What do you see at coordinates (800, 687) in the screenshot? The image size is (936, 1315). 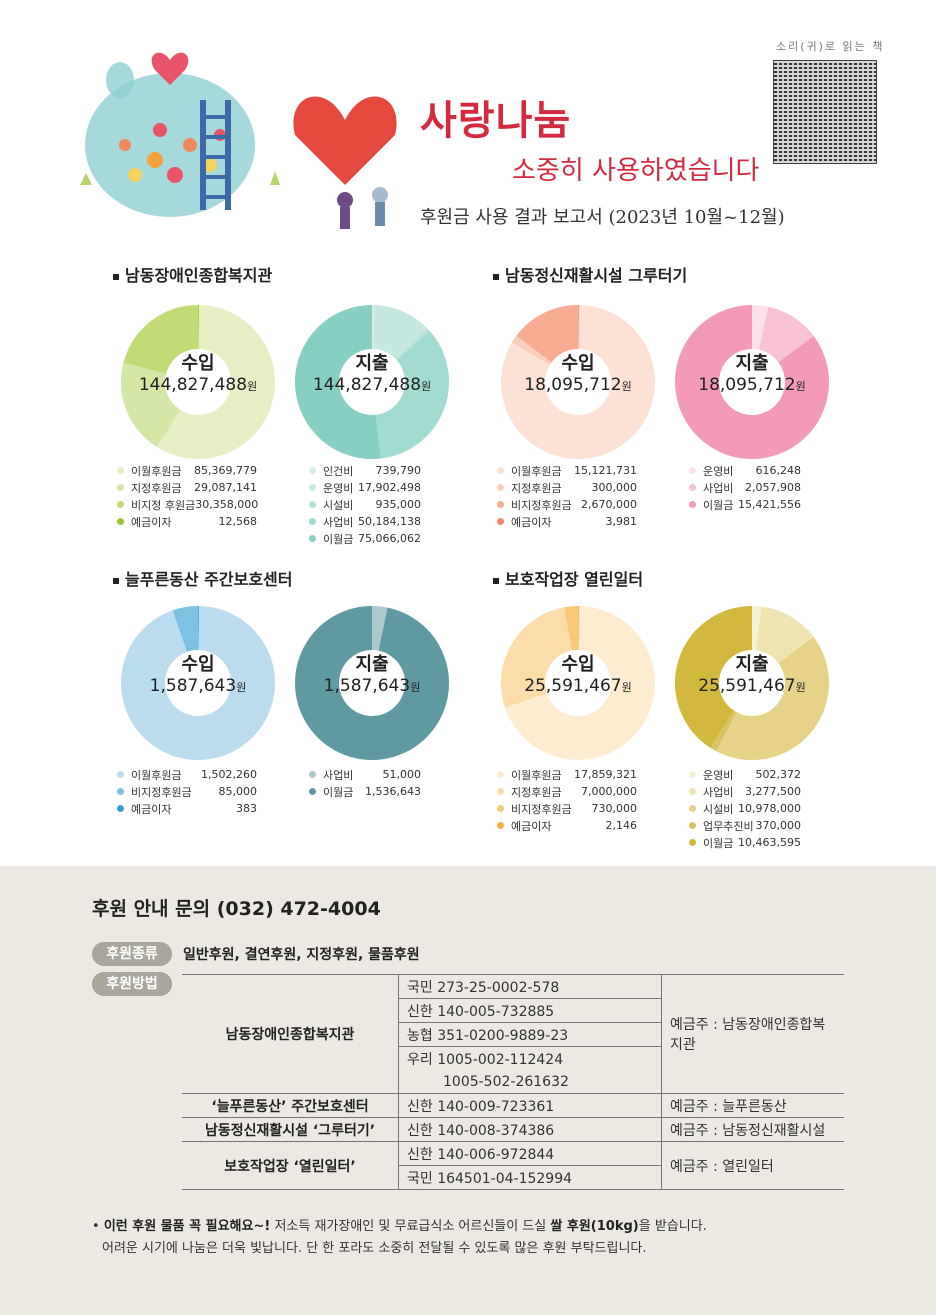 I see `expense-total-unit: 원` at bounding box center [800, 687].